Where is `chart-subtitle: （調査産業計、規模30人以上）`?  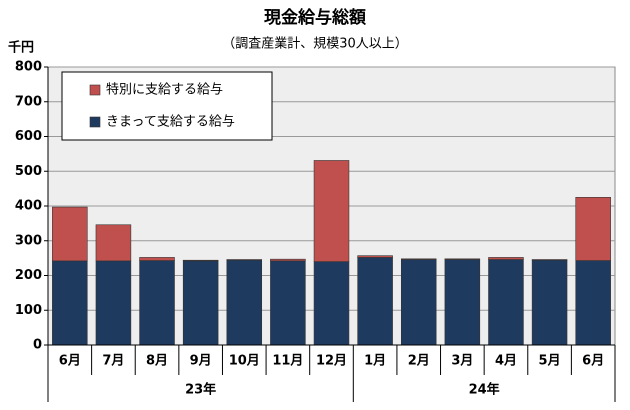
chart-subtitle: （調査産業計、規模30人以上） is located at coordinates (315, 44).